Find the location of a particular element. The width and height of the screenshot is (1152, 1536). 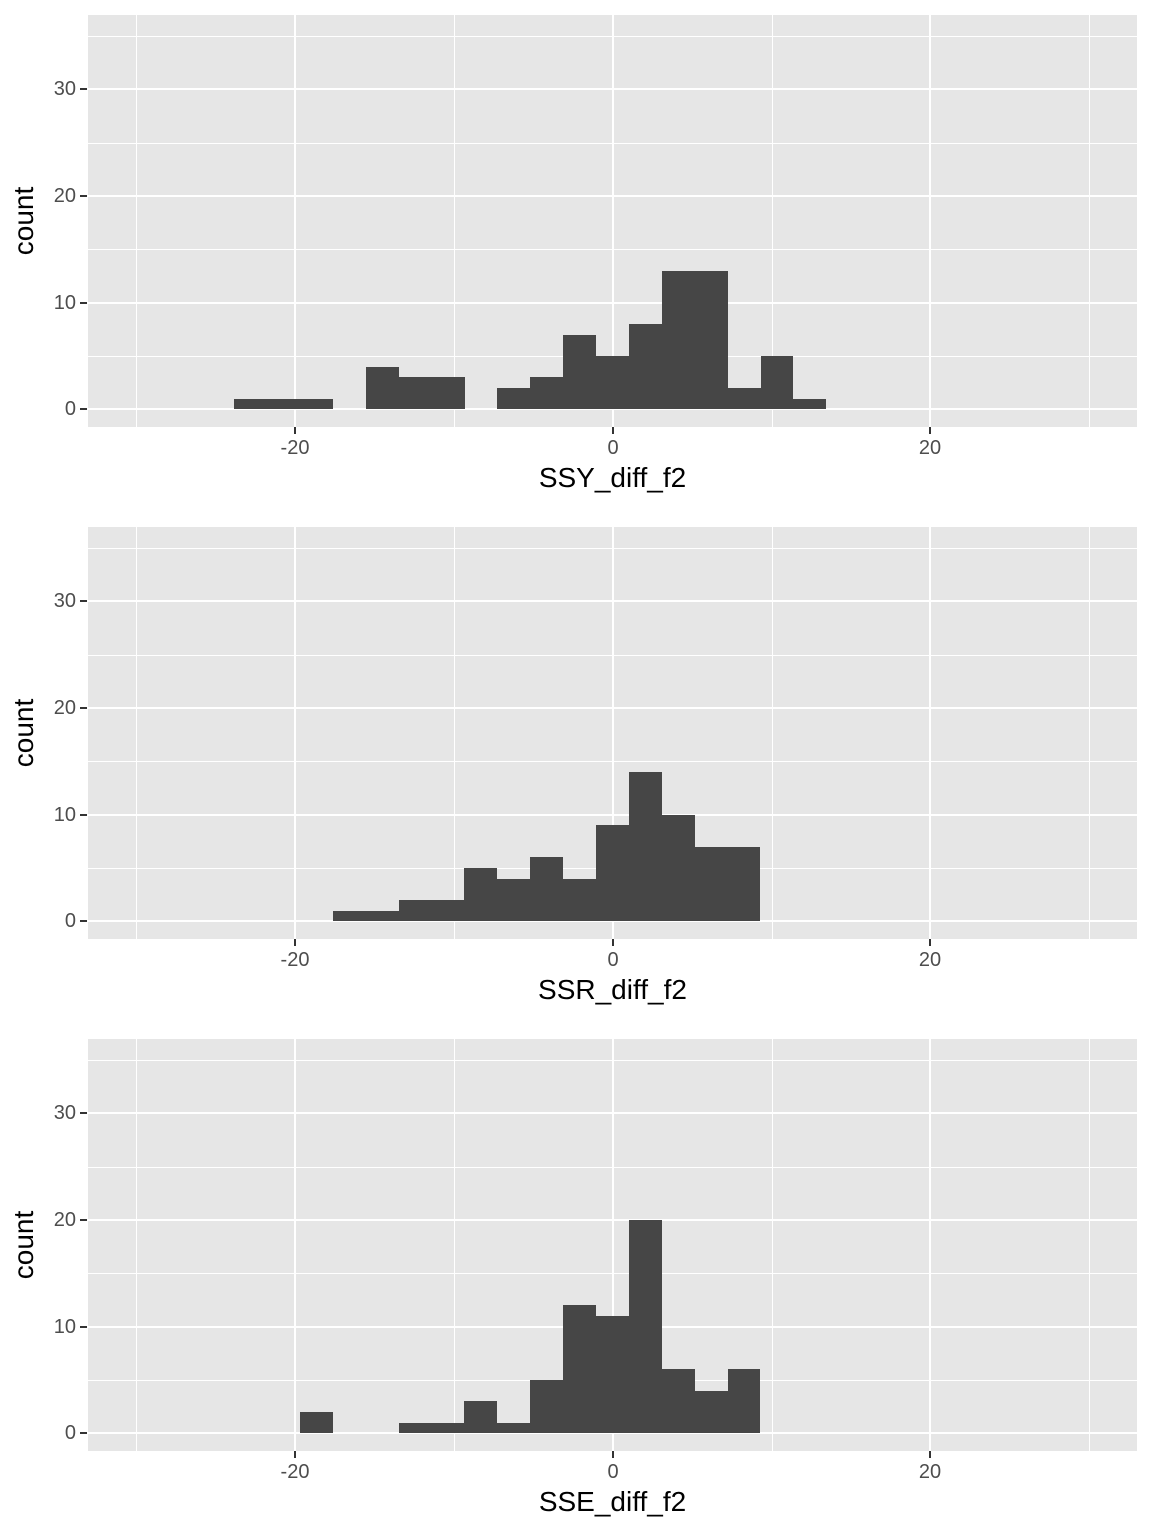

x-axis-title: SSY_diff_f2 is located at coordinates (612, 477).